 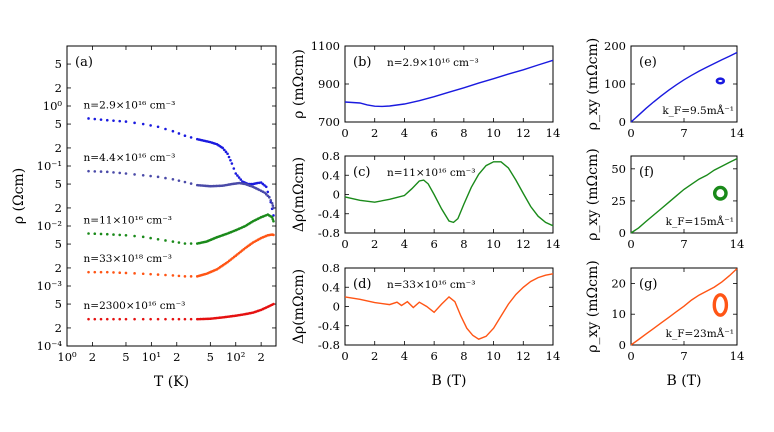 What do you see at coordinates (329, 84) in the screenshot?
I see `y-tick-label: 900` at bounding box center [329, 84].